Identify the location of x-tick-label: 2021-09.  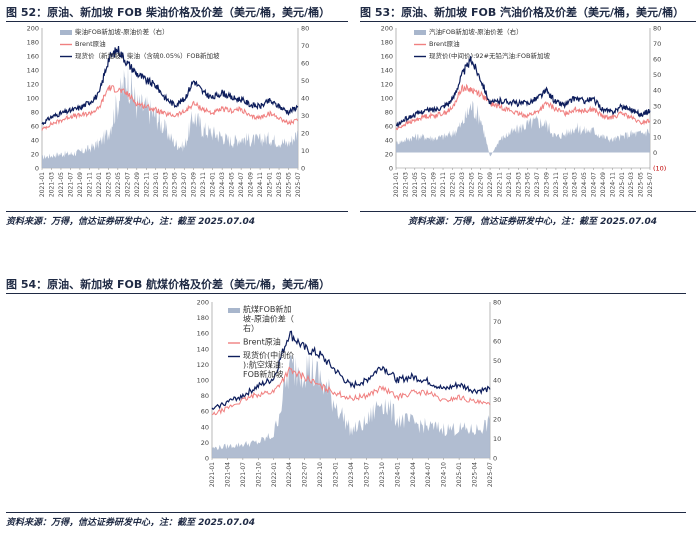
(434, 184).